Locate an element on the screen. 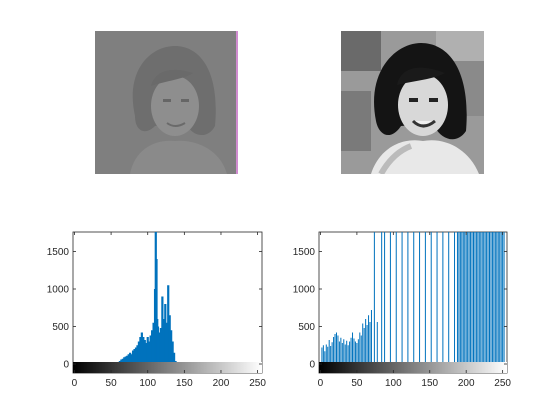 Image resolution: width=560 pixels, height=420 pixels. x-tick-label: 0 is located at coordinates (321, 383).